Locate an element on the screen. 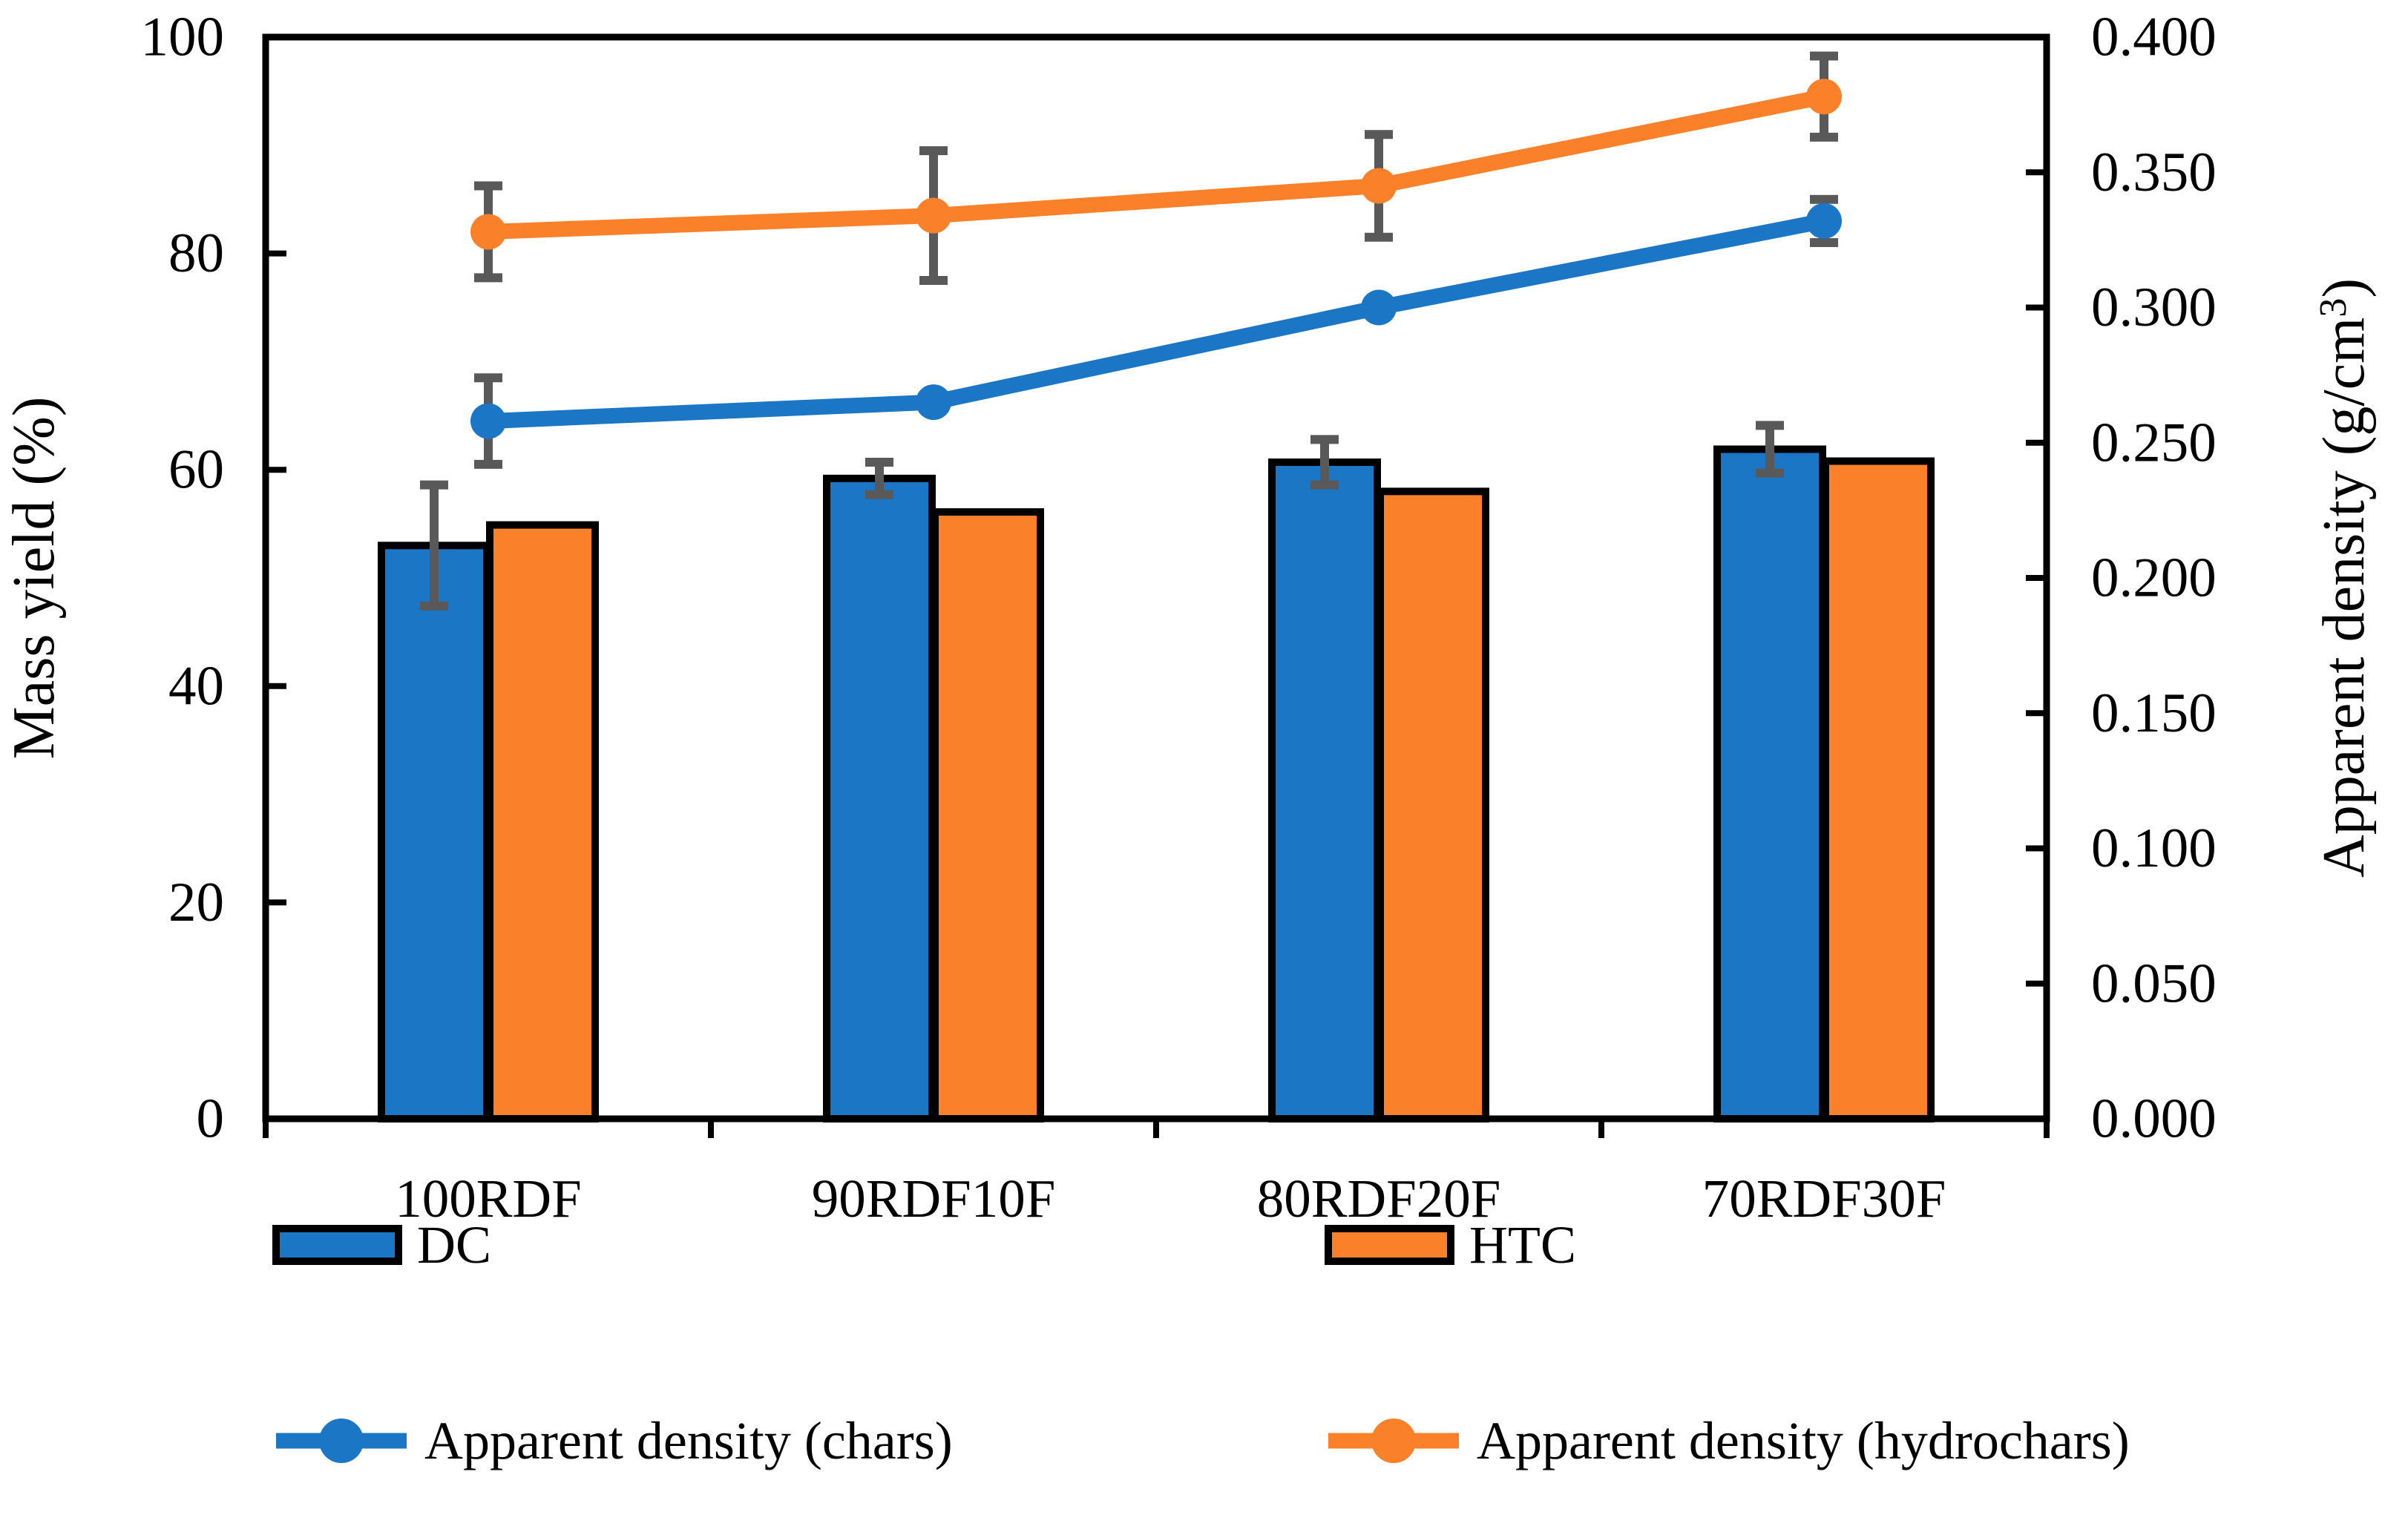 This screenshot has height=1535, width=2408. right-axis-title-pre: Apparent density (g/cm is located at coordinates (2344, 598).